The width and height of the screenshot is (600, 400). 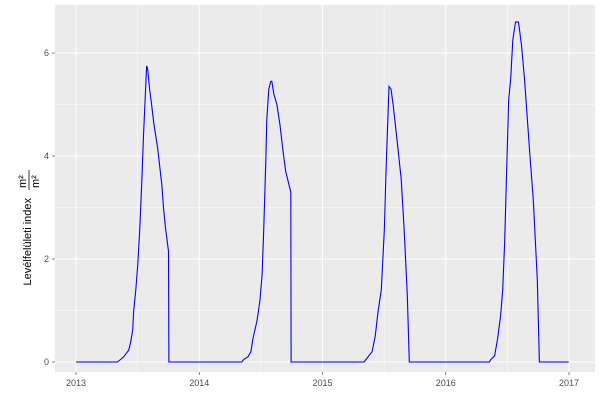 What do you see at coordinates (46, 156) in the screenshot?
I see `y-tick-label: 4` at bounding box center [46, 156].